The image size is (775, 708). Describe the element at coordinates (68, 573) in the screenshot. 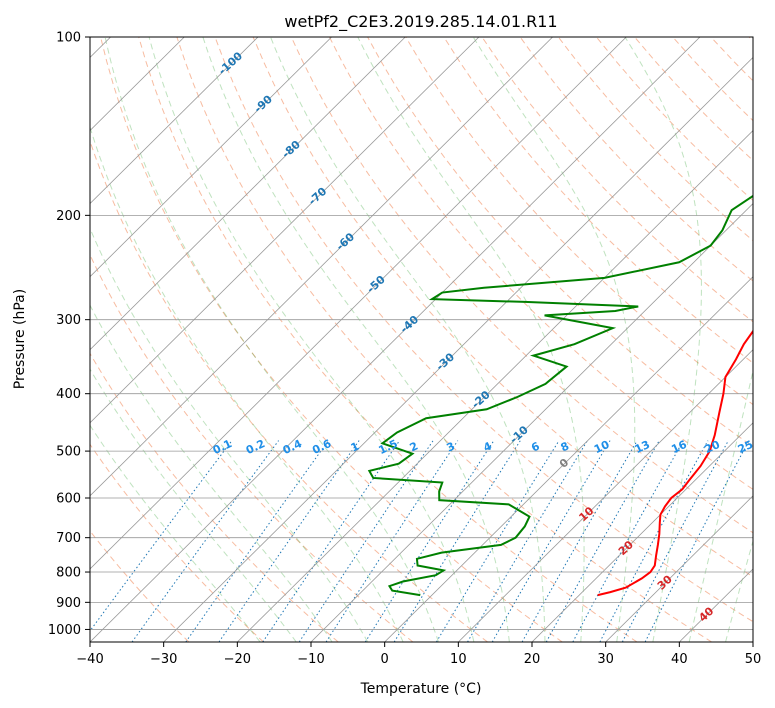

I see `y-tick-label: 800` at that location.